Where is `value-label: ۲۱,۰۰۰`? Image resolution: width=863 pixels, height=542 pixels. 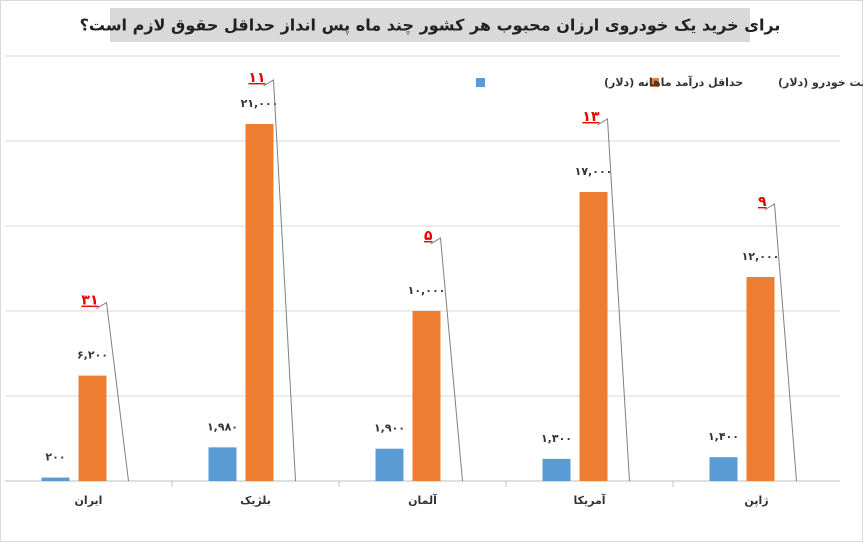
value-label: ۲۱,۰۰۰ is located at coordinates (260, 103).